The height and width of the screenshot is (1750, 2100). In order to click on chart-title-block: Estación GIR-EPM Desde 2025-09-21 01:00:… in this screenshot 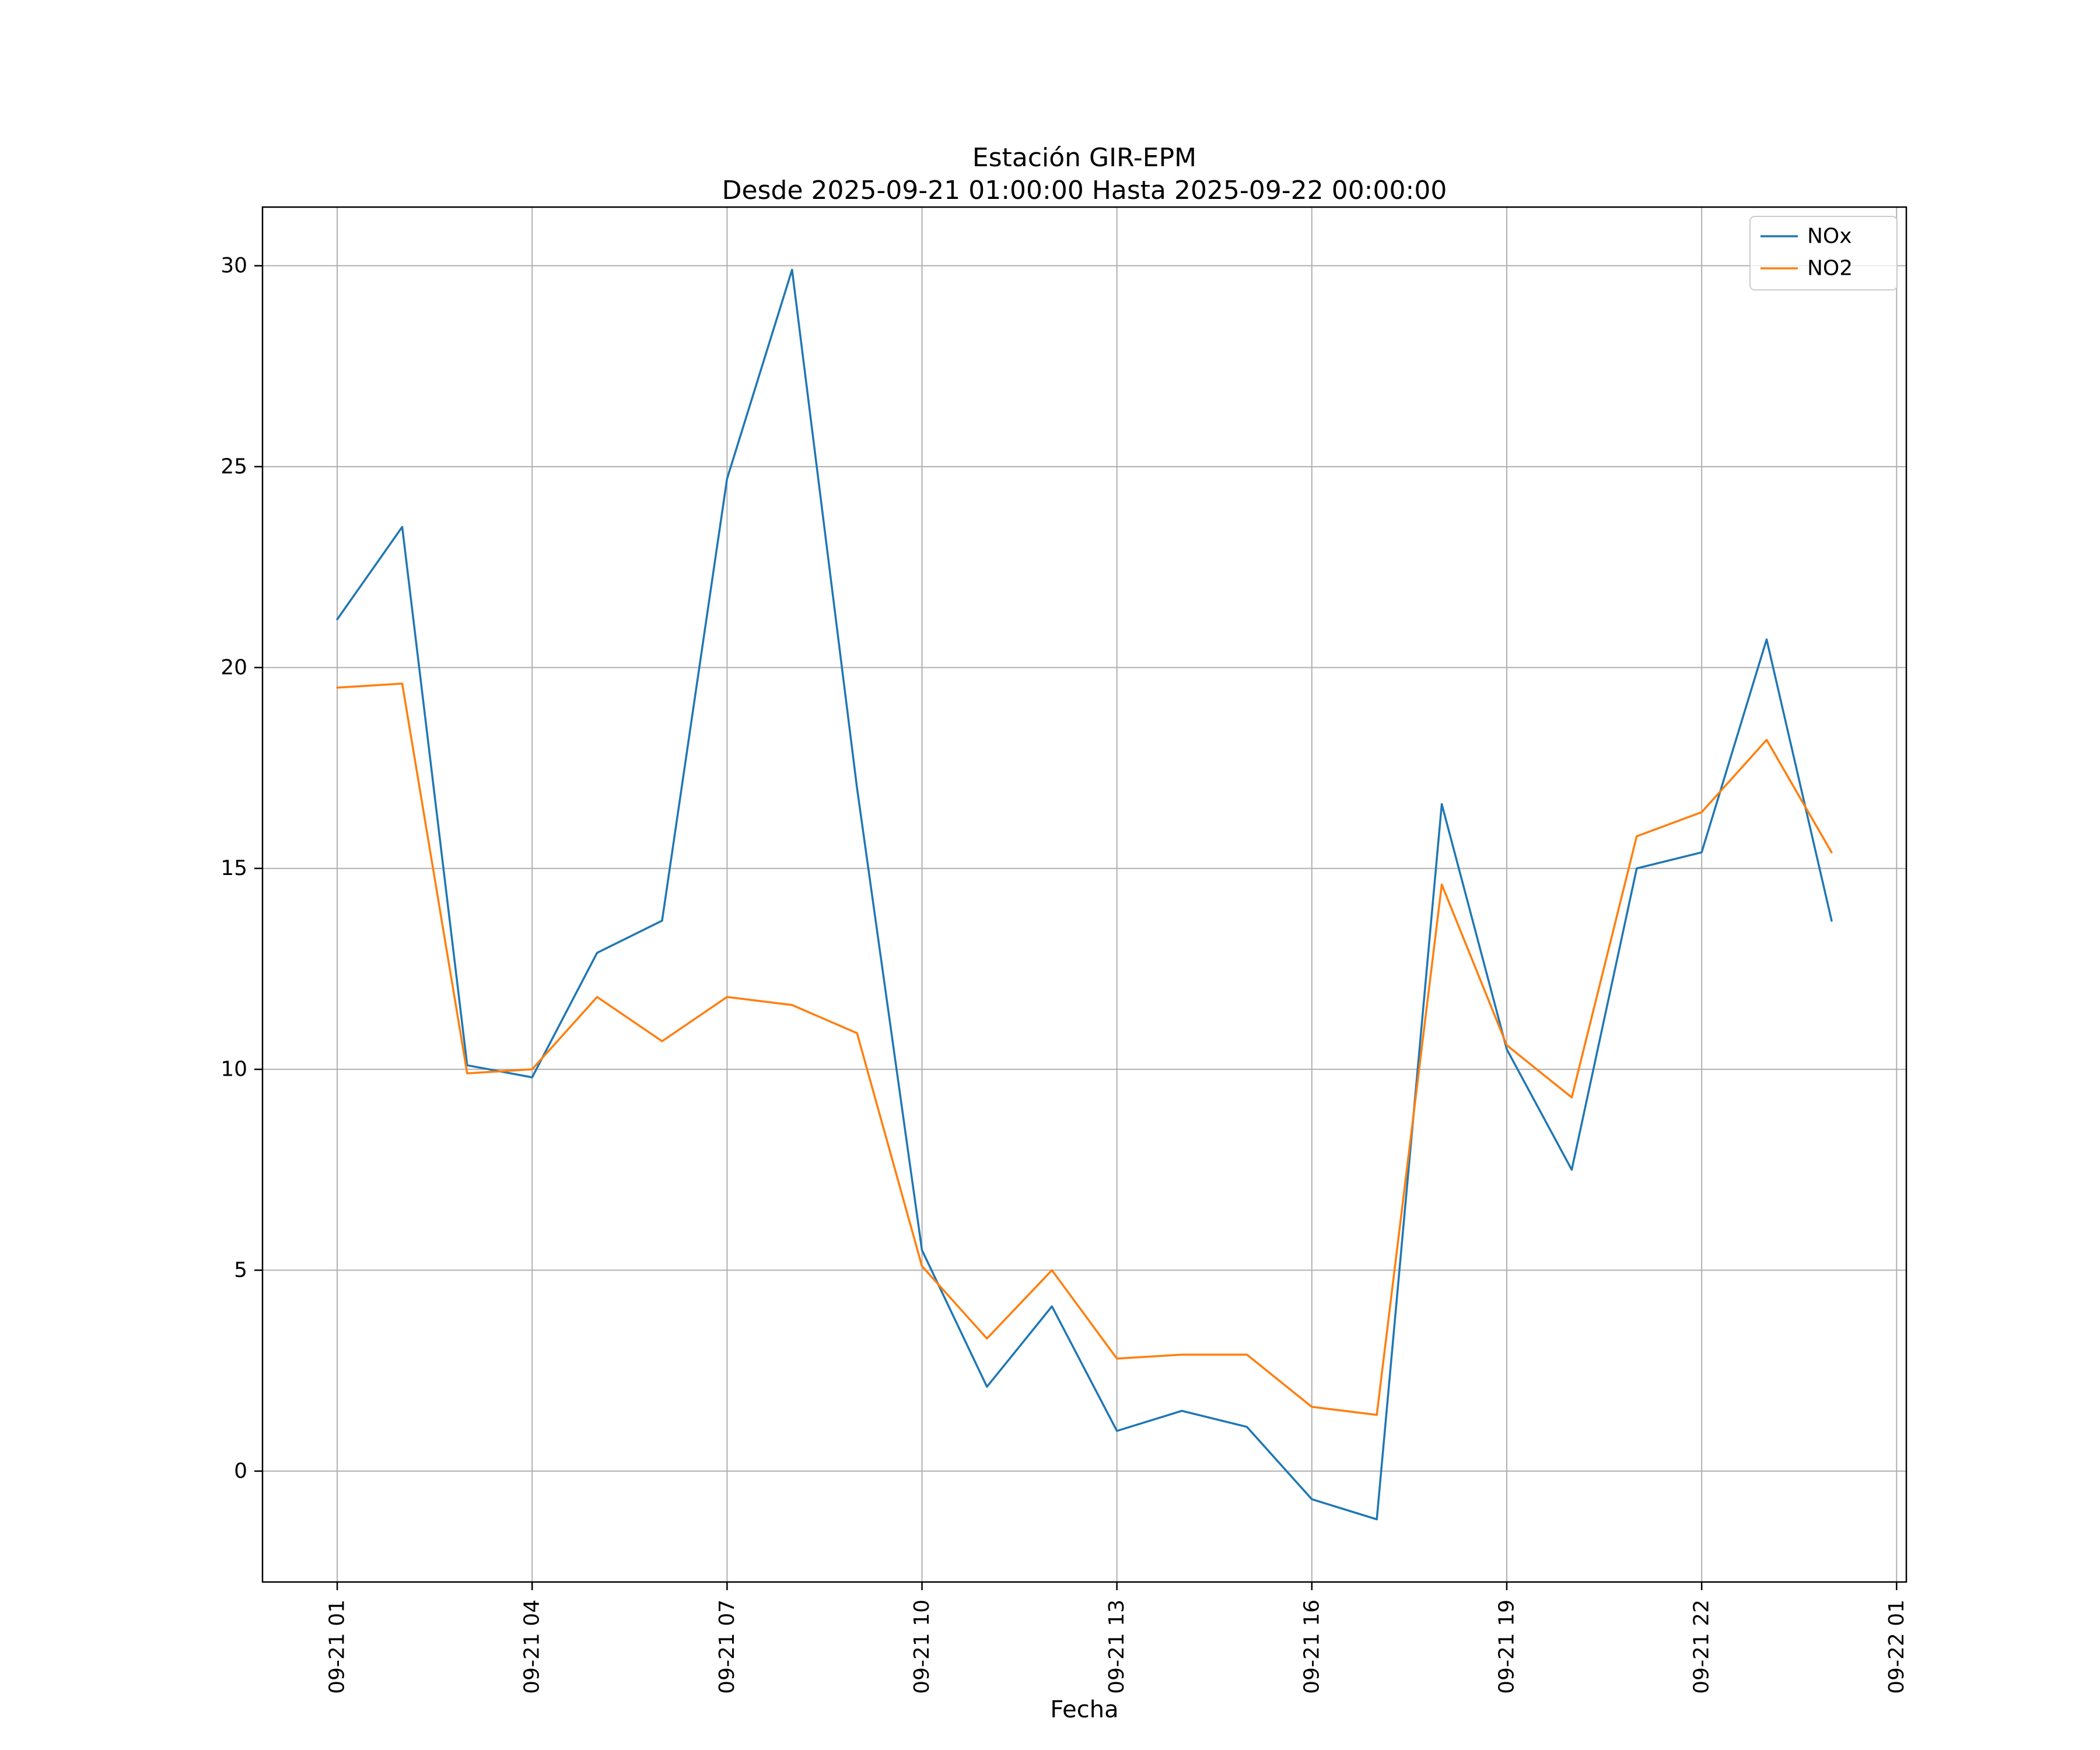, I will do `click(1084, 174)`.